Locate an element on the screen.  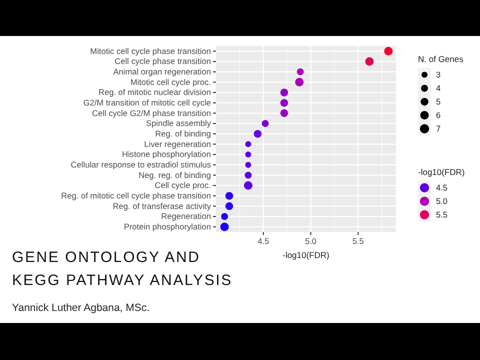
y-tick-label: Spindle assembly is located at coordinates (179, 123).